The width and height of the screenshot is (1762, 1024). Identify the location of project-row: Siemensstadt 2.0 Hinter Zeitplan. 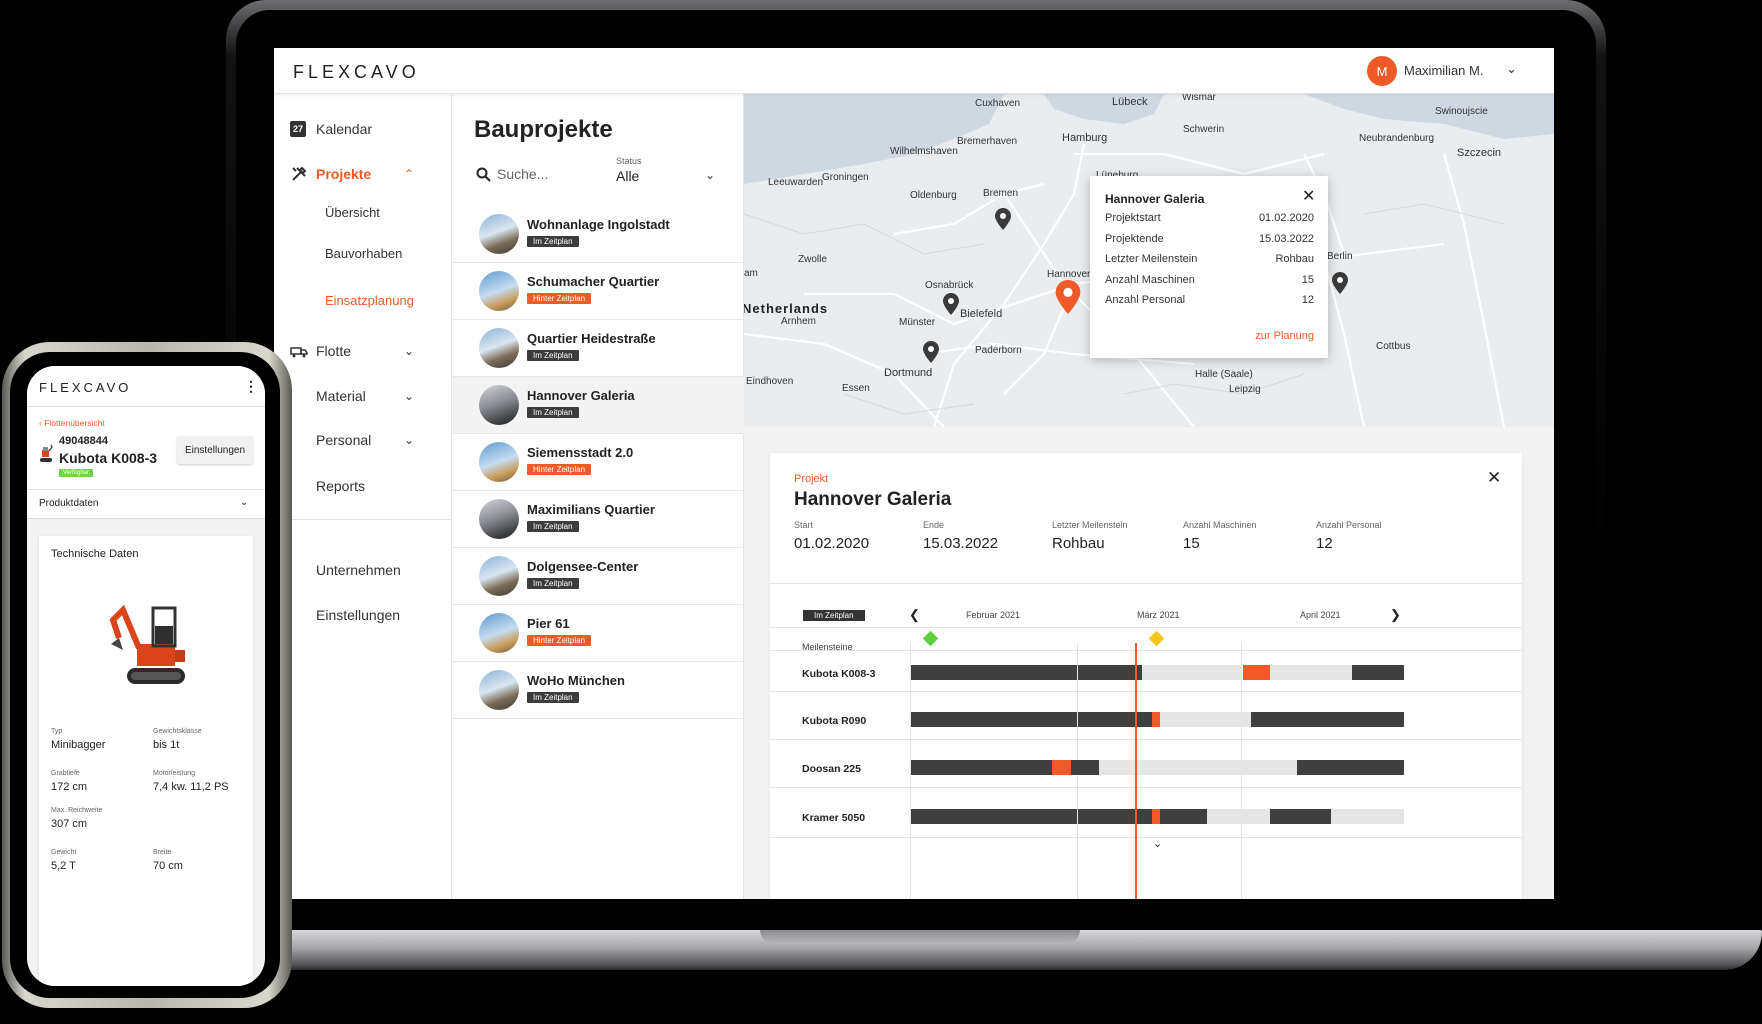
(598, 462).